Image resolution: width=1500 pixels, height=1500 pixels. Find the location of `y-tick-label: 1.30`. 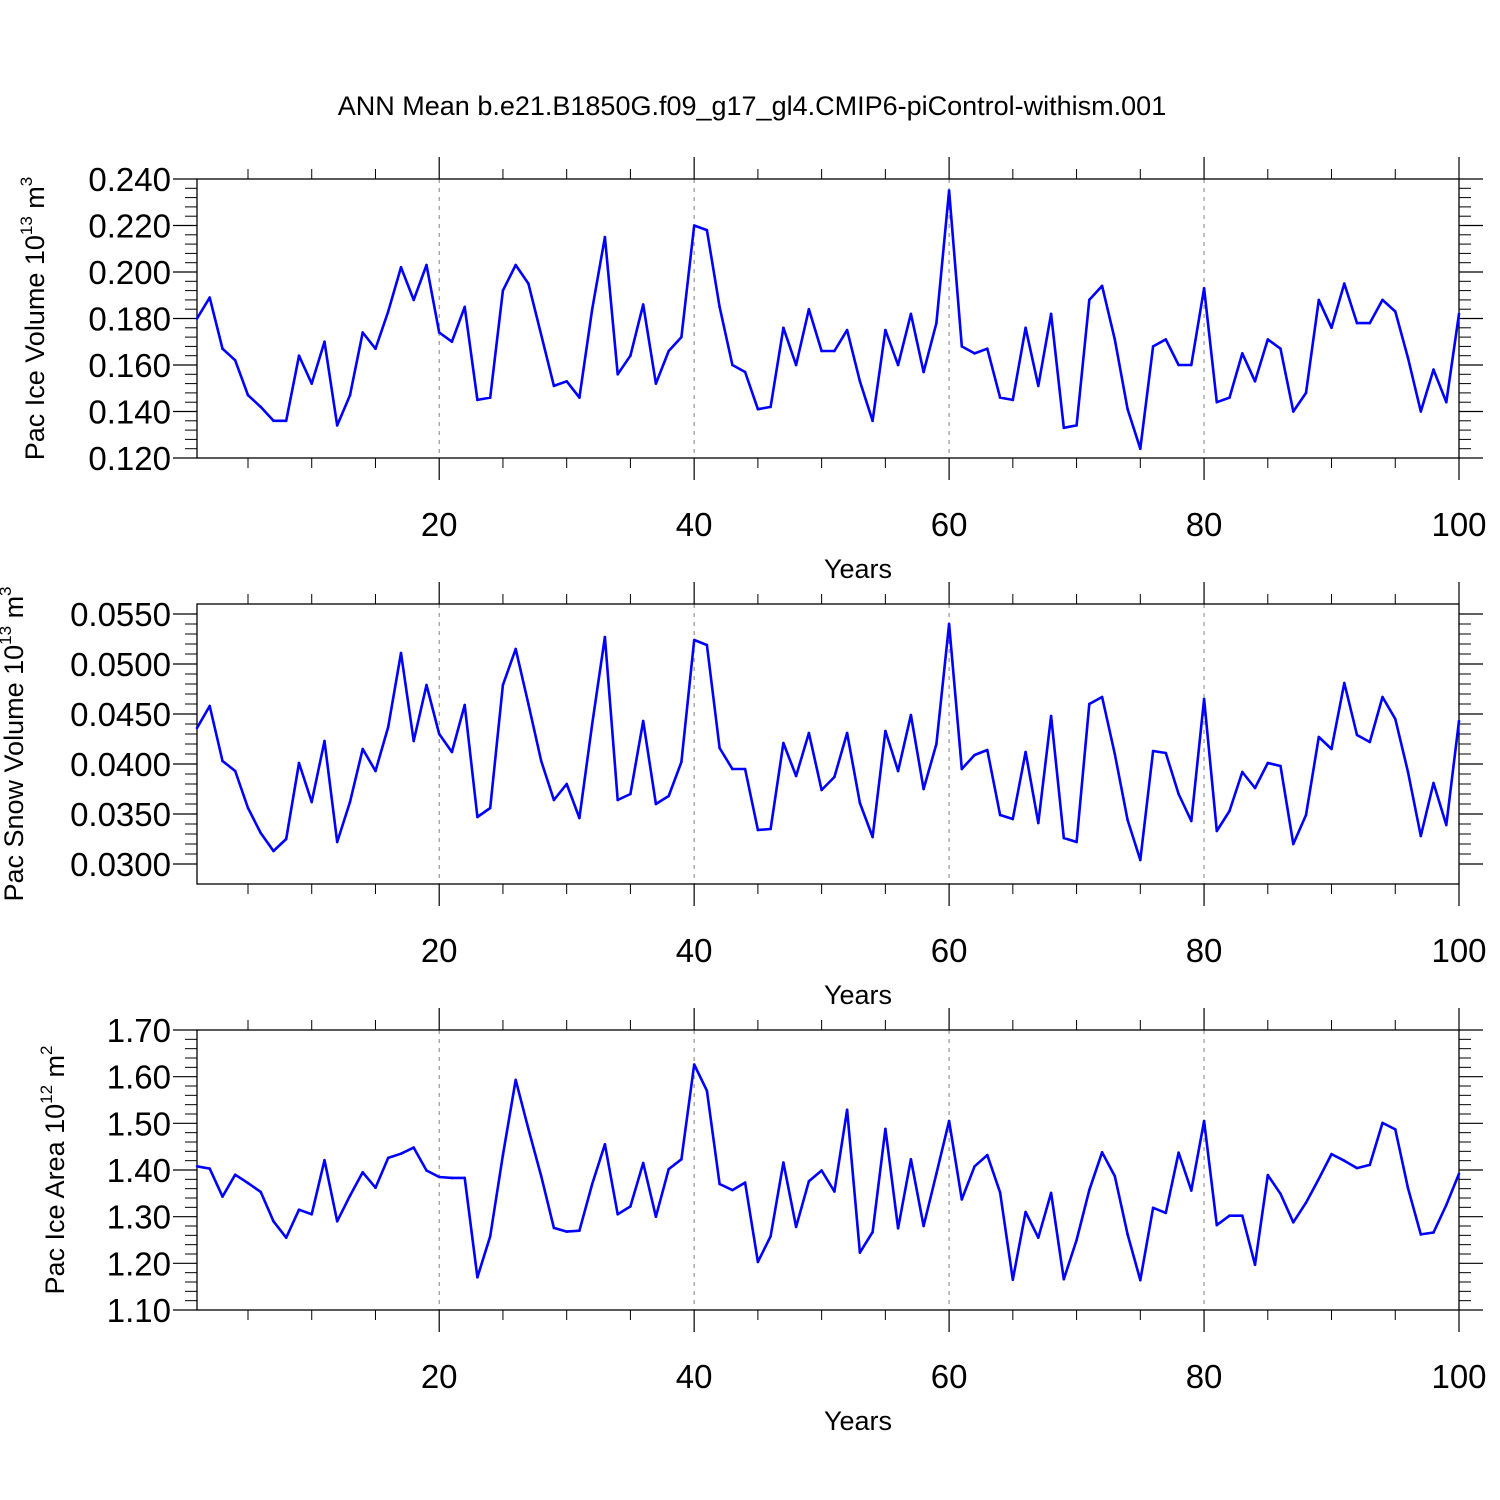

y-tick-label: 1.30 is located at coordinates (139, 1217).